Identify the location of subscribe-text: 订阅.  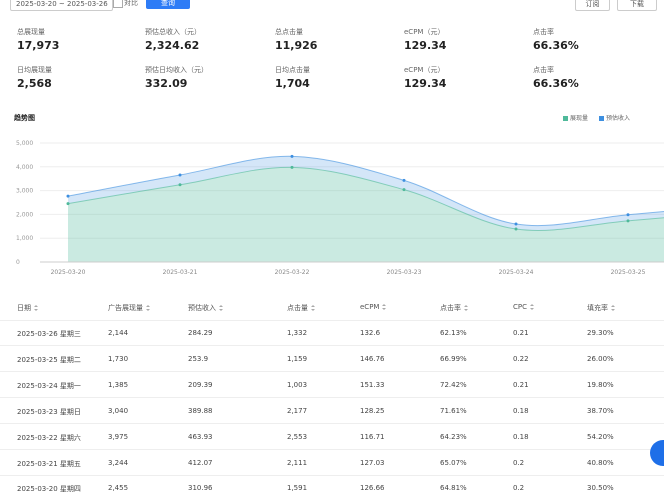
(592, 4).